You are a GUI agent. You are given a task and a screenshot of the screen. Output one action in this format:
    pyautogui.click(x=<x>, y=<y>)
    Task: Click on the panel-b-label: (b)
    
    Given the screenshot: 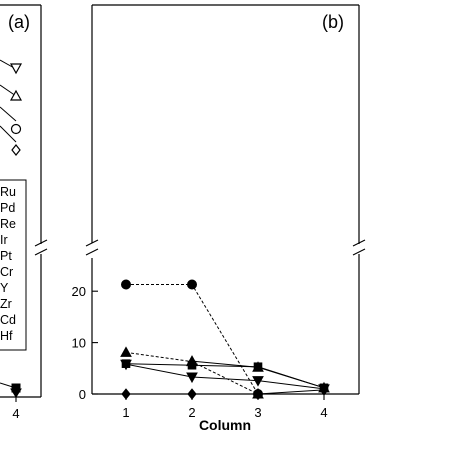 What is the action you would take?
    pyautogui.click(x=333, y=22)
    